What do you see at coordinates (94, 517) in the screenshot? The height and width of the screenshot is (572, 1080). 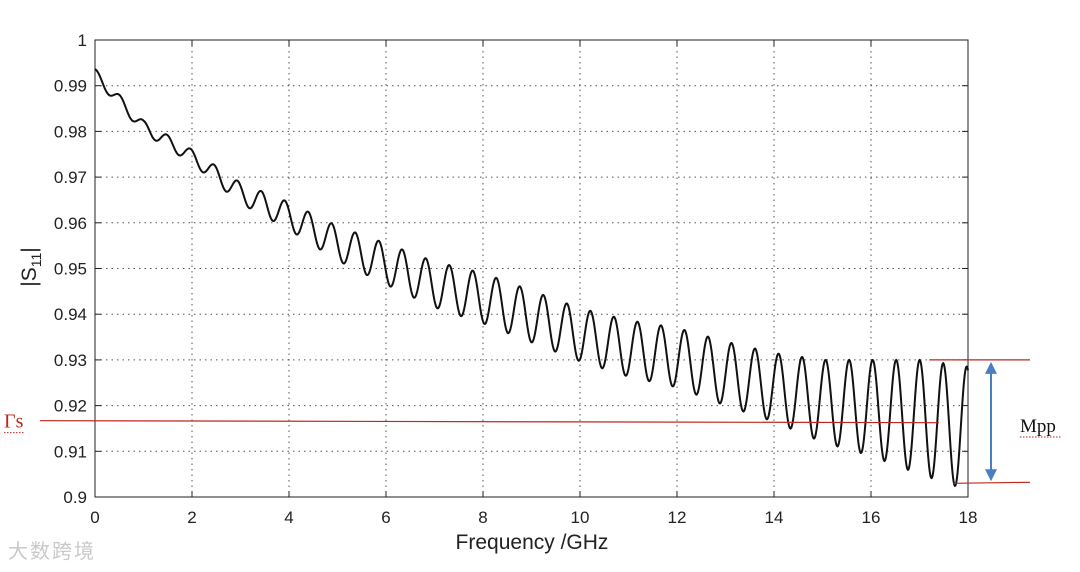 I see `x-tick-label: 0` at bounding box center [94, 517].